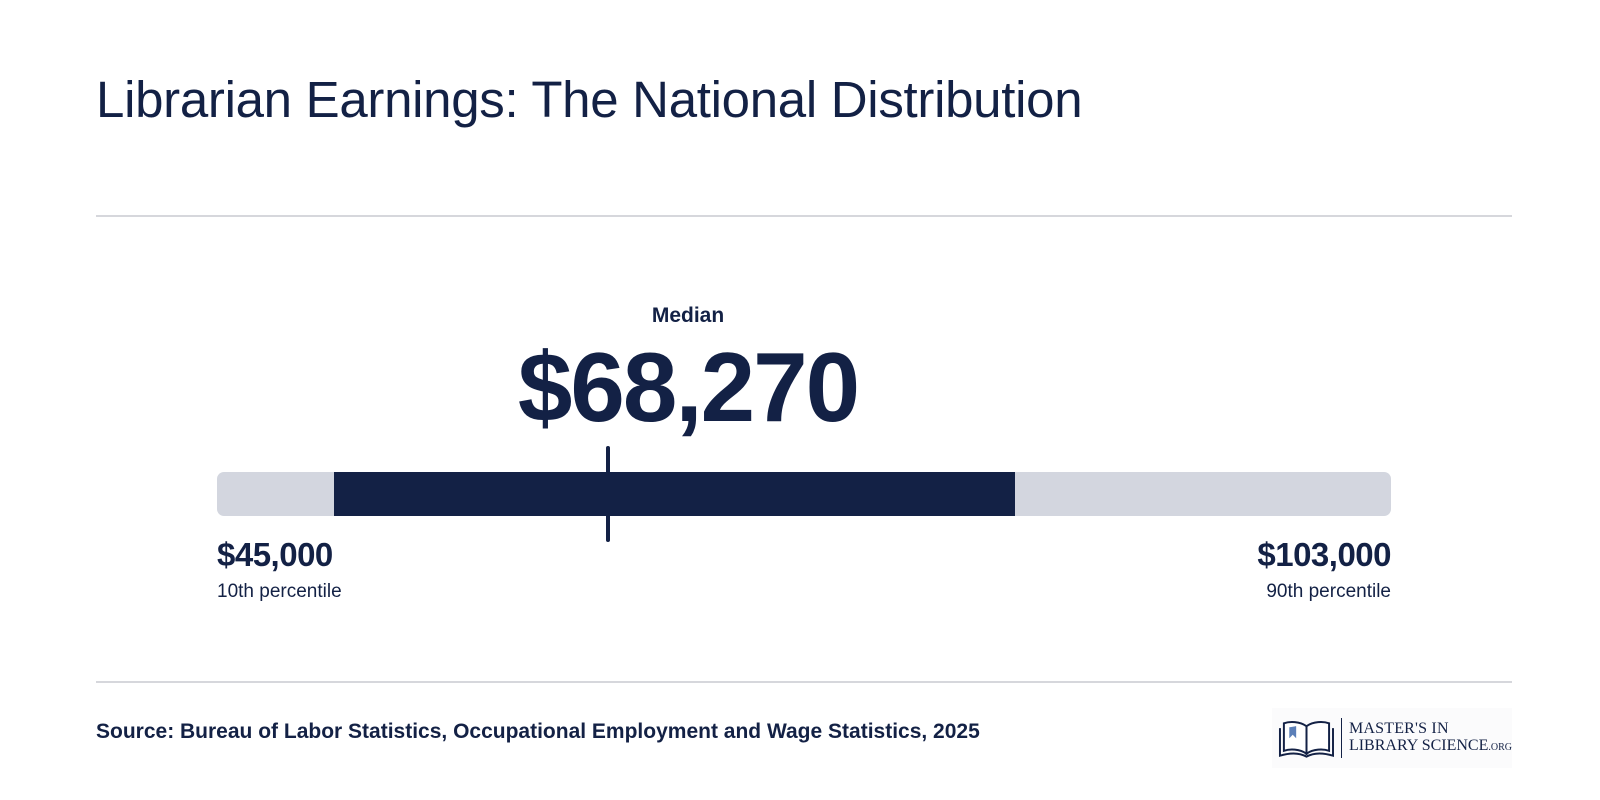 The width and height of the screenshot is (1600, 800). Describe the element at coordinates (1418, 745) in the screenshot. I see `logo-line-2-text: LIBRARY SCIENCE` at that location.